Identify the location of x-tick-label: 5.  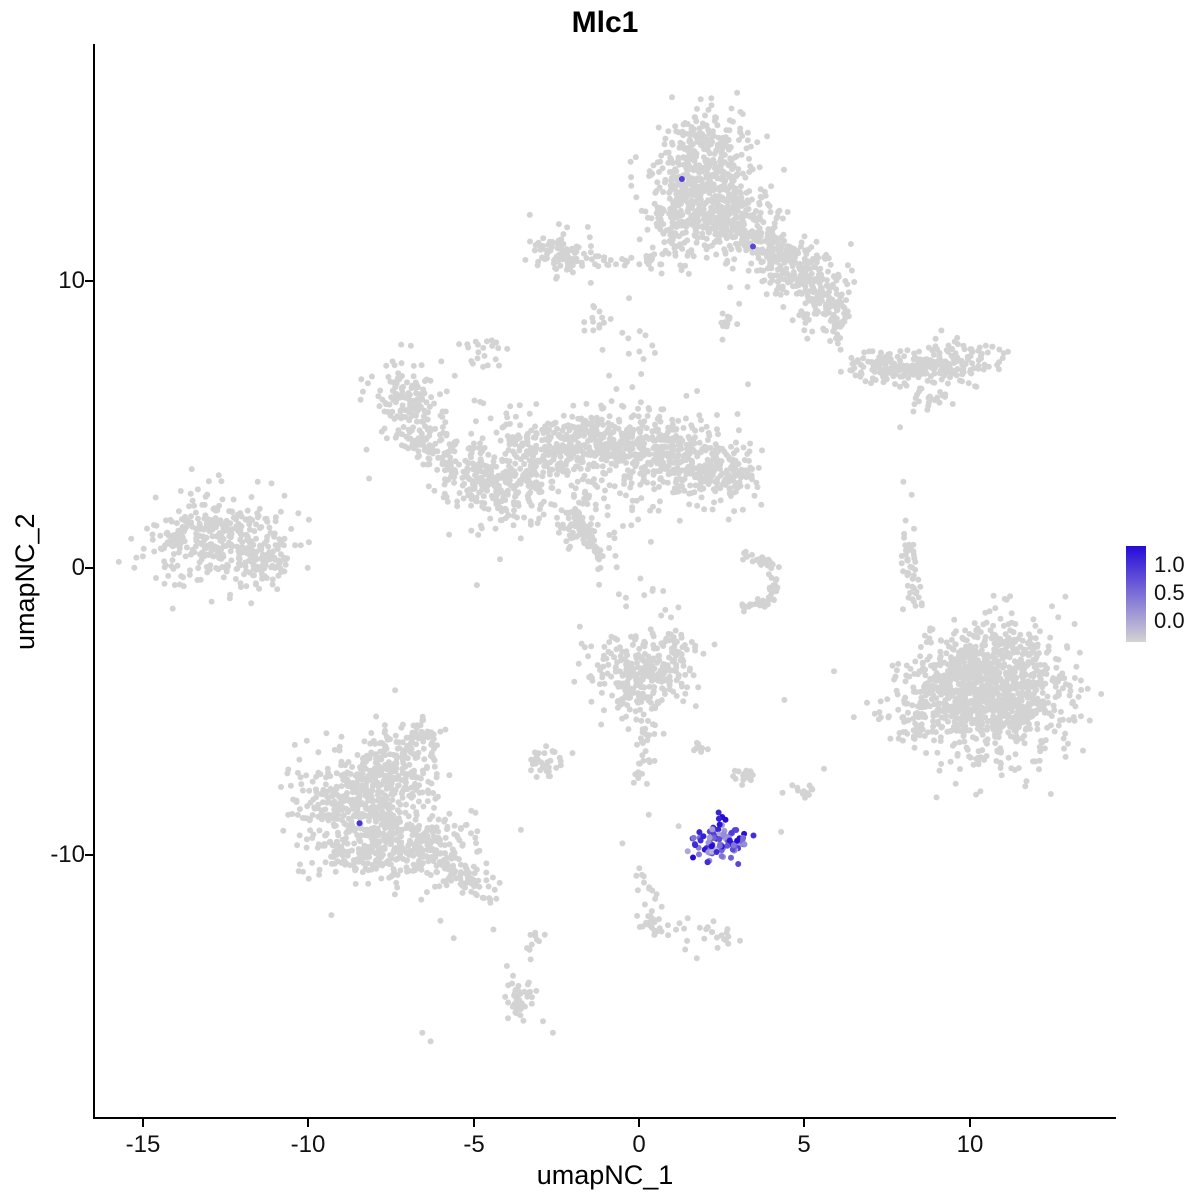
(804, 1144).